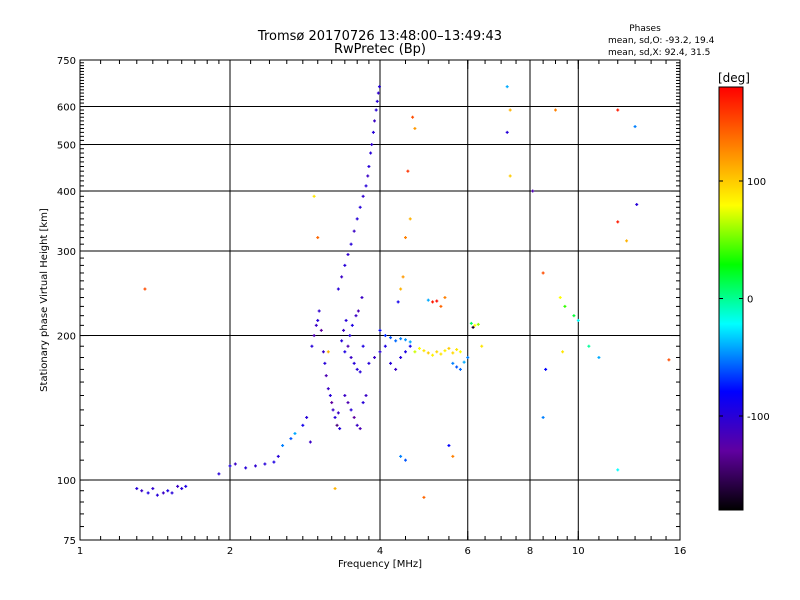 Image resolution: width=800 pixels, height=600 pixels. What do you see at coordinates (69, 541) in the screenshot?
I see `y-tick-label: 75` at bounding box center [69, 541].